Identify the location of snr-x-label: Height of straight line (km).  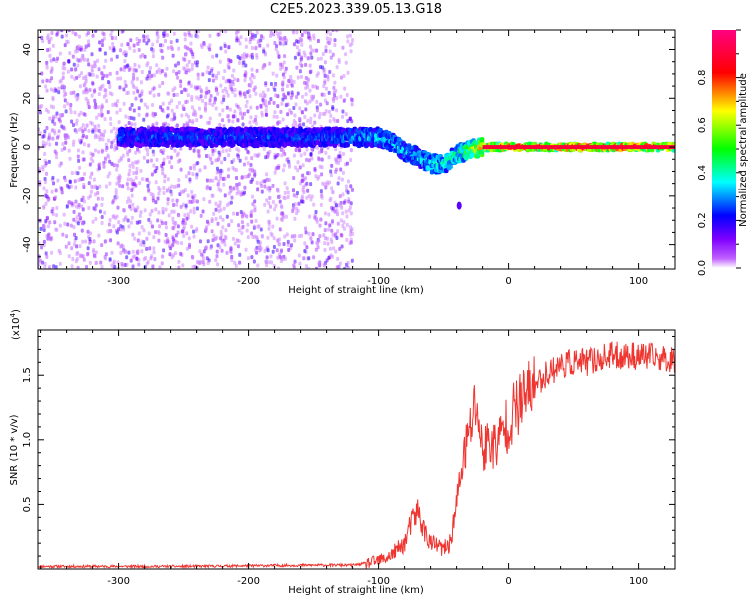
(356, 590).